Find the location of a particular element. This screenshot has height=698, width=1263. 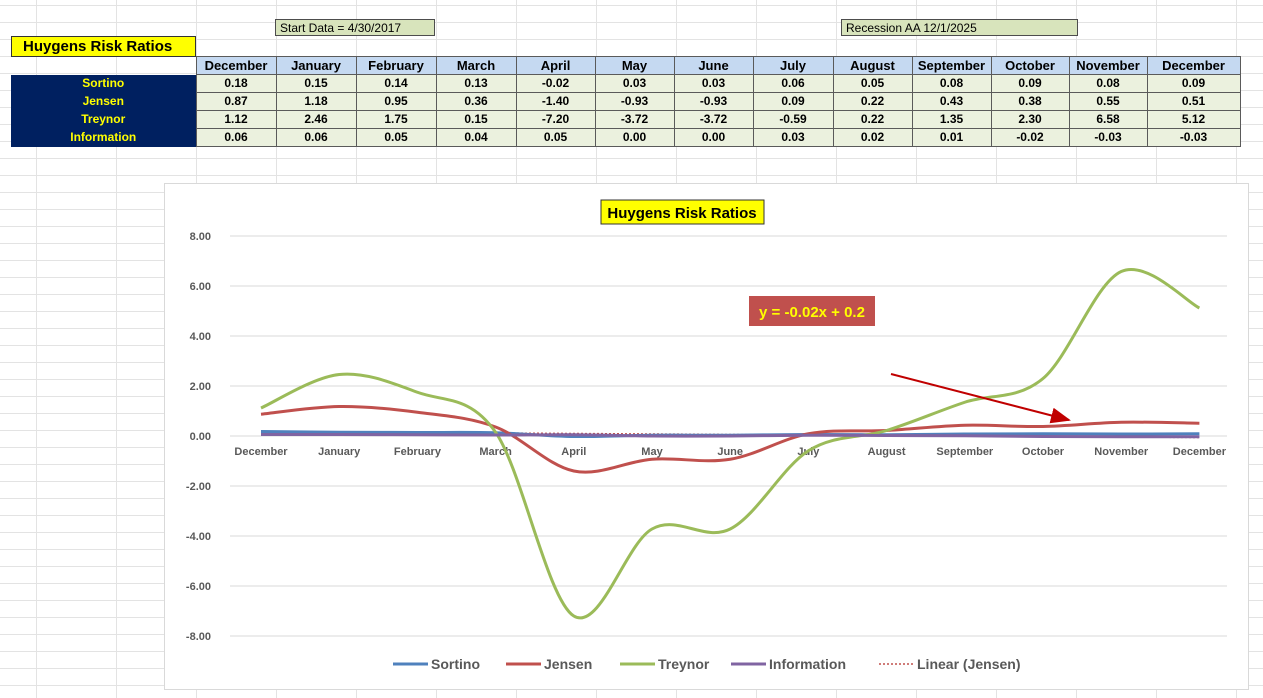

column-header-2: February is located at coordinates (396, 65).